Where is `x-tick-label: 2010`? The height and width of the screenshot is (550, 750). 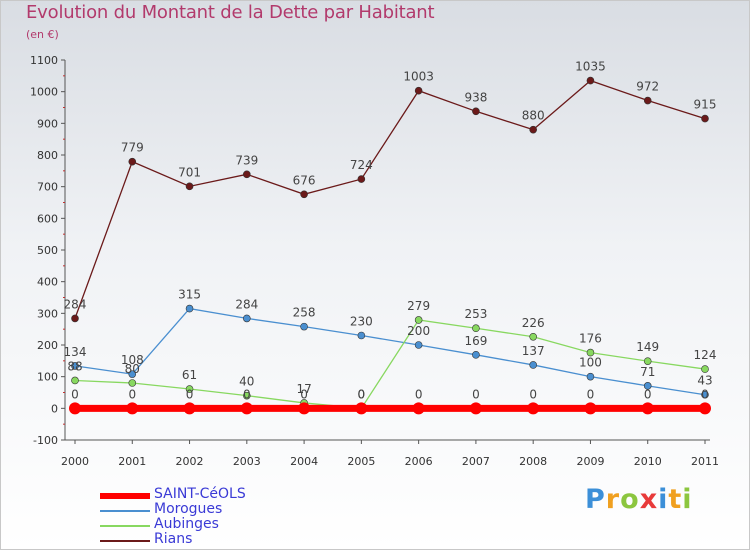
x-tick-label: 2010 is located at coordinates (648, 461).